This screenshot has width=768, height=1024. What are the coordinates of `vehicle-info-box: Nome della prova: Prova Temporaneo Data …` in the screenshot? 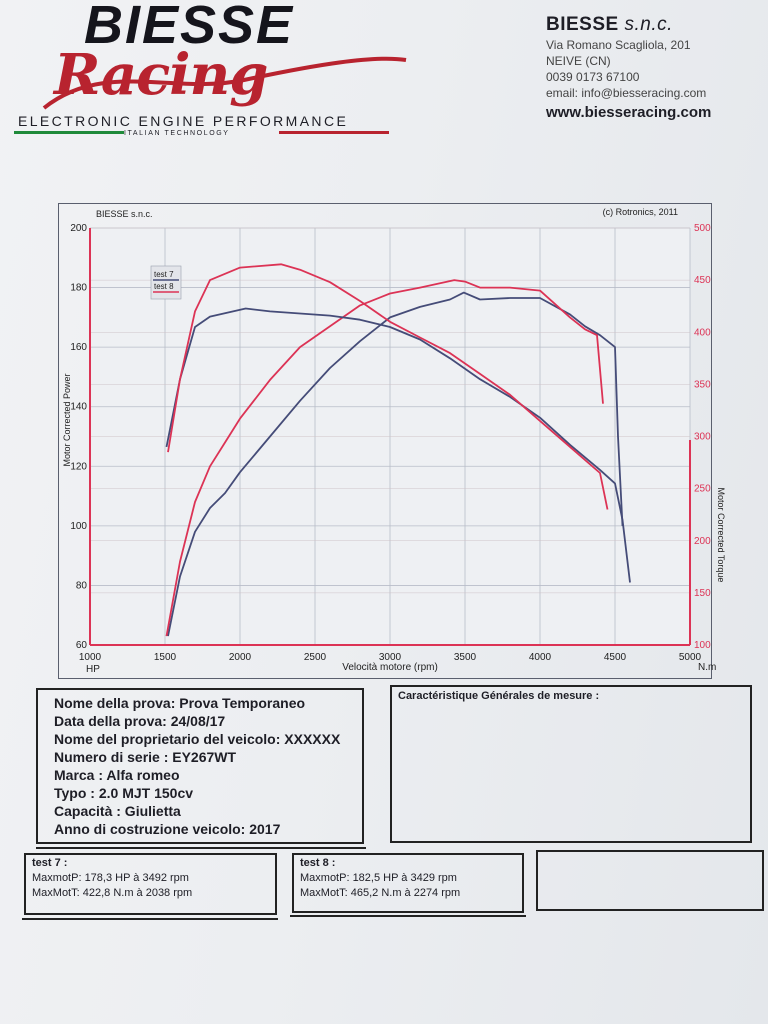 It's located at (200, 766).